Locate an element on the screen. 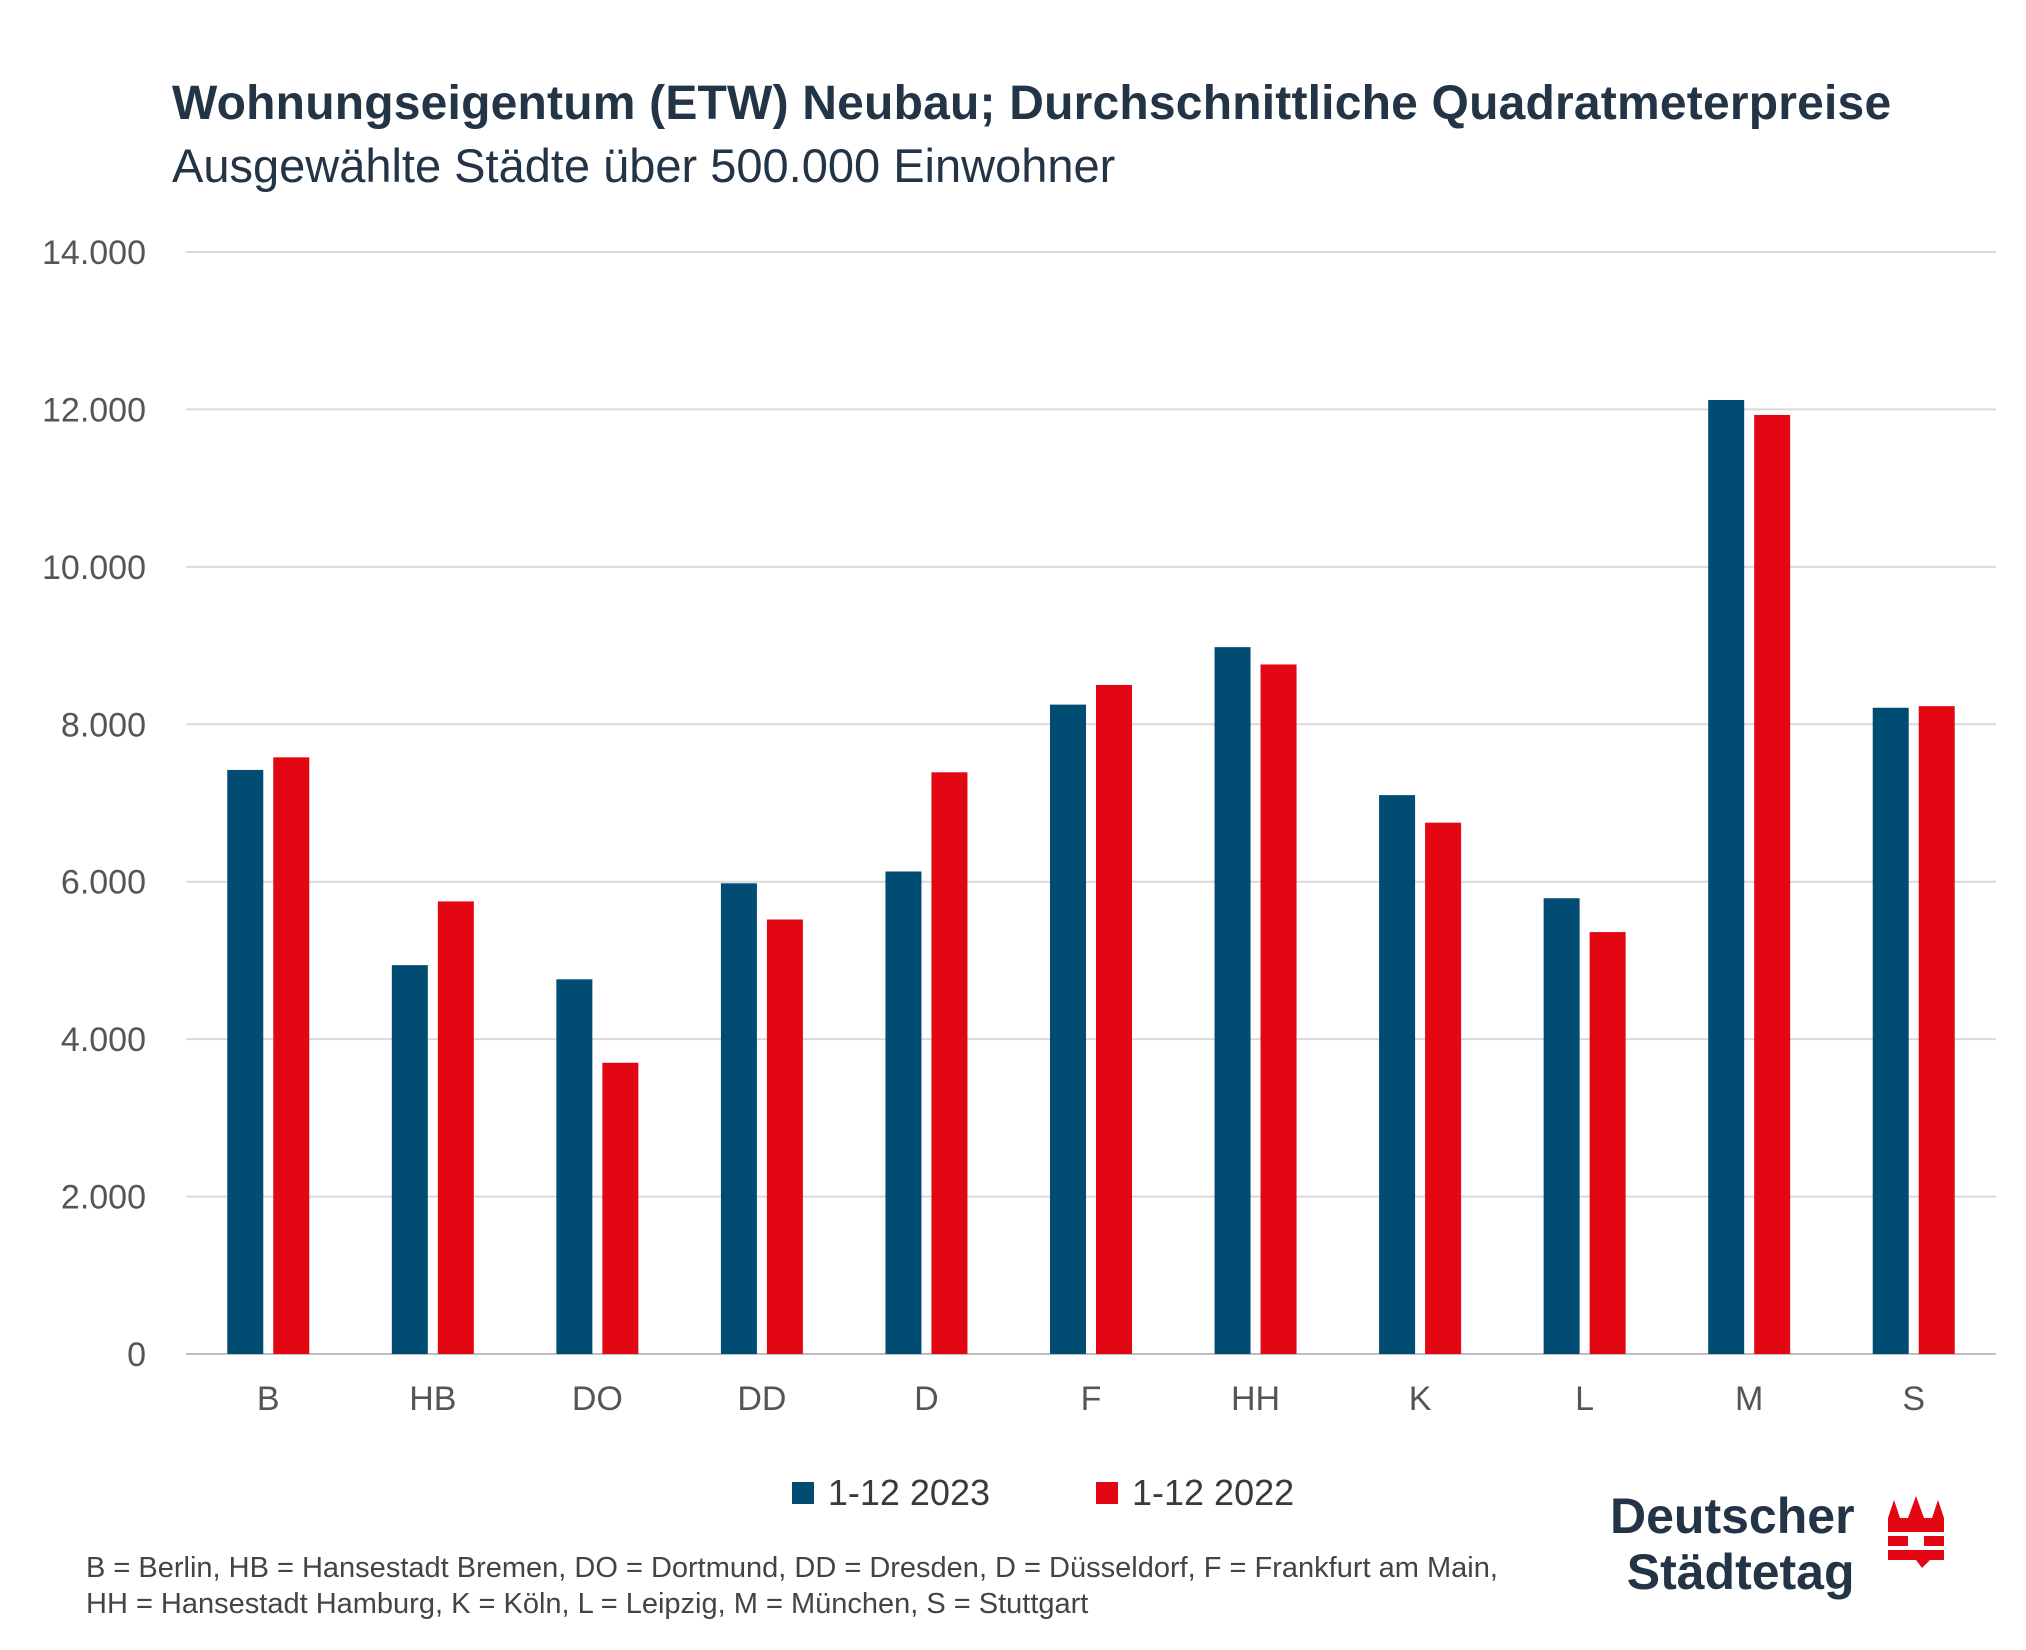 Image resolution: width=2026 pixels, height=1650 pixels. bar-hh-2022 is located at coordinates (1278, 1009).